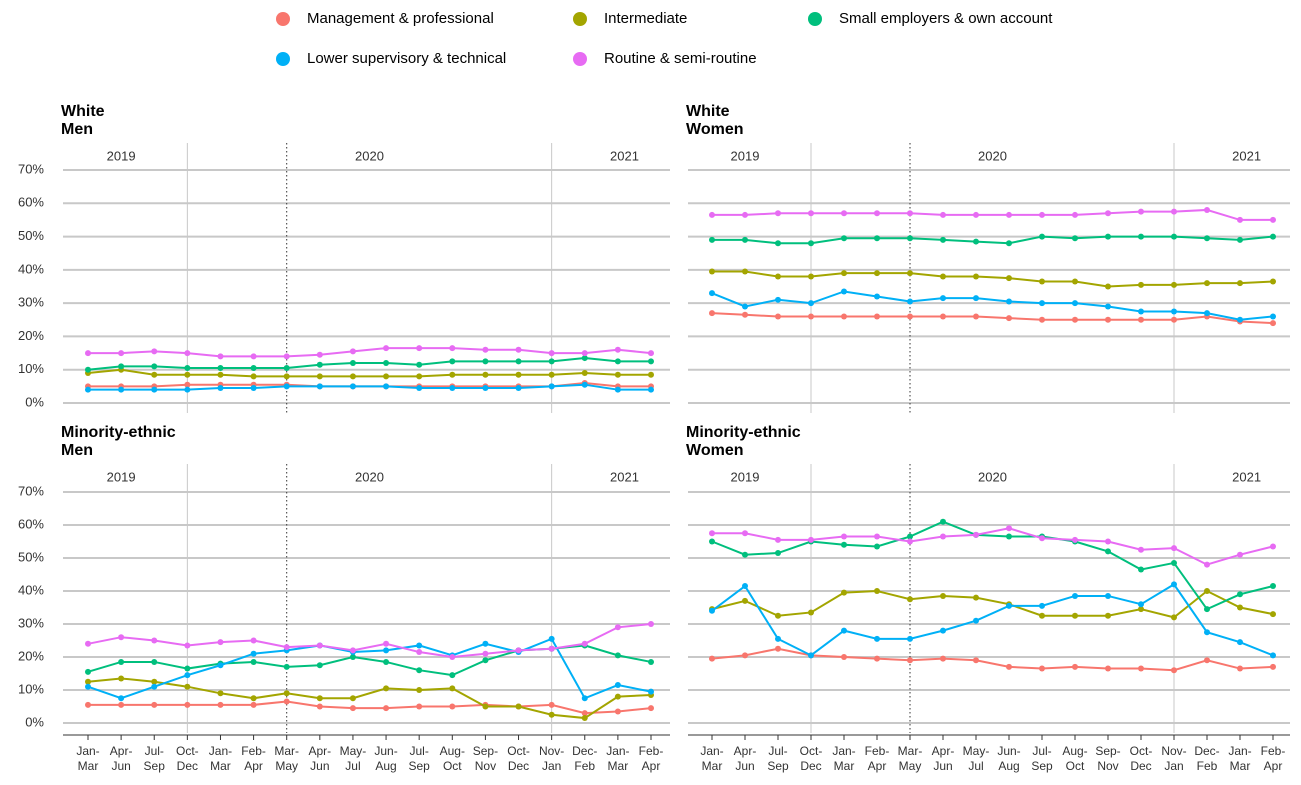 The width and height of the screenshot is (1301, 785). Describe the element at coordinates (778, 766) in the screenshot. I see `x-tick-line: Sep` at that location.